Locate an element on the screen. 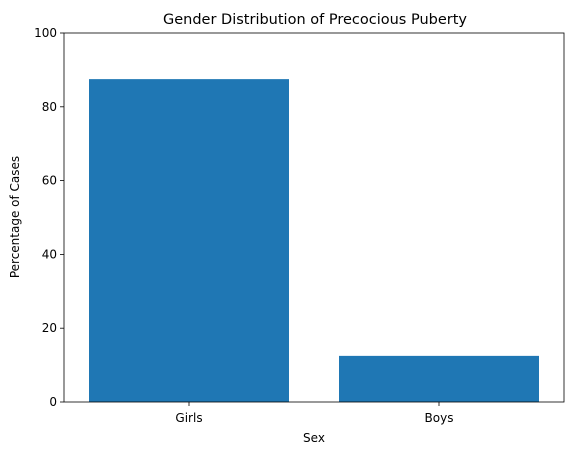 This screenshot has height=455, width=571. y-tick-label: 0 is located at coordinates (53, 402).